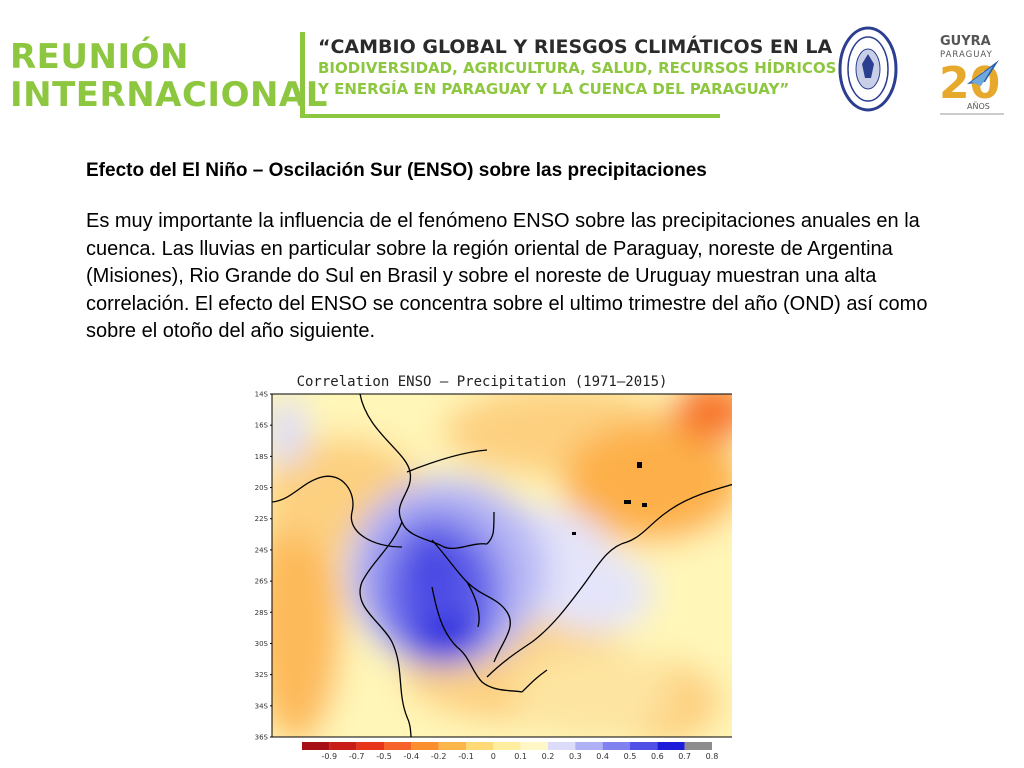 The width and height of the screenshot is (1024, 768). What do you see at coordinates (965, 41) in the screenshot?
I see `guyra-name: GUYRA` at bounding box center [965, 41].